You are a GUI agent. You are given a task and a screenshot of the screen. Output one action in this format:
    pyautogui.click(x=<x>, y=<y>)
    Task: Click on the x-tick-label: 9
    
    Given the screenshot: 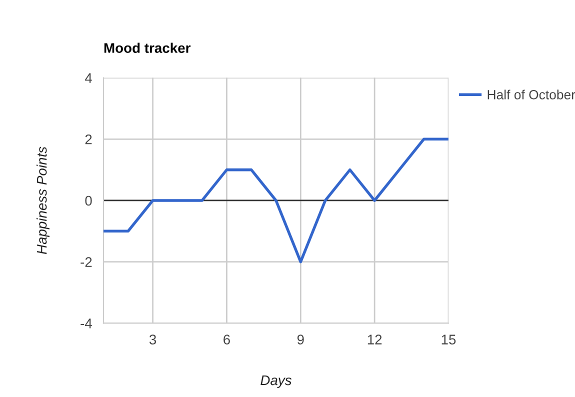 What is the action you would take?
    pyautogui.click(x=300, y=339)
    